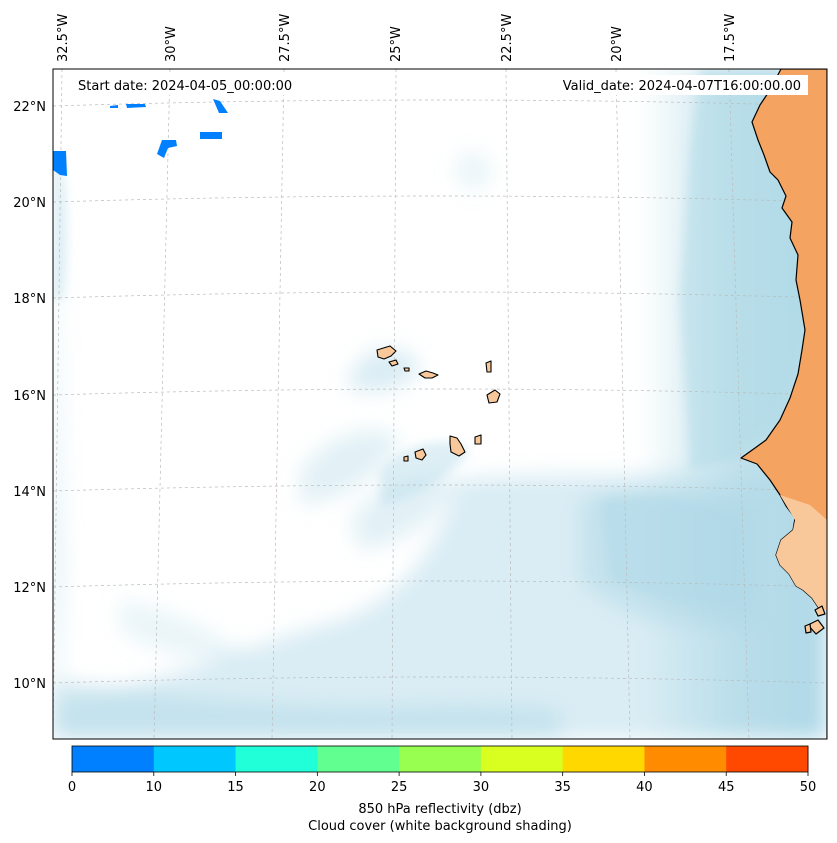 The height and width of the screenshot is (843, 837). I want to click on african-continent, so click(783, 404).